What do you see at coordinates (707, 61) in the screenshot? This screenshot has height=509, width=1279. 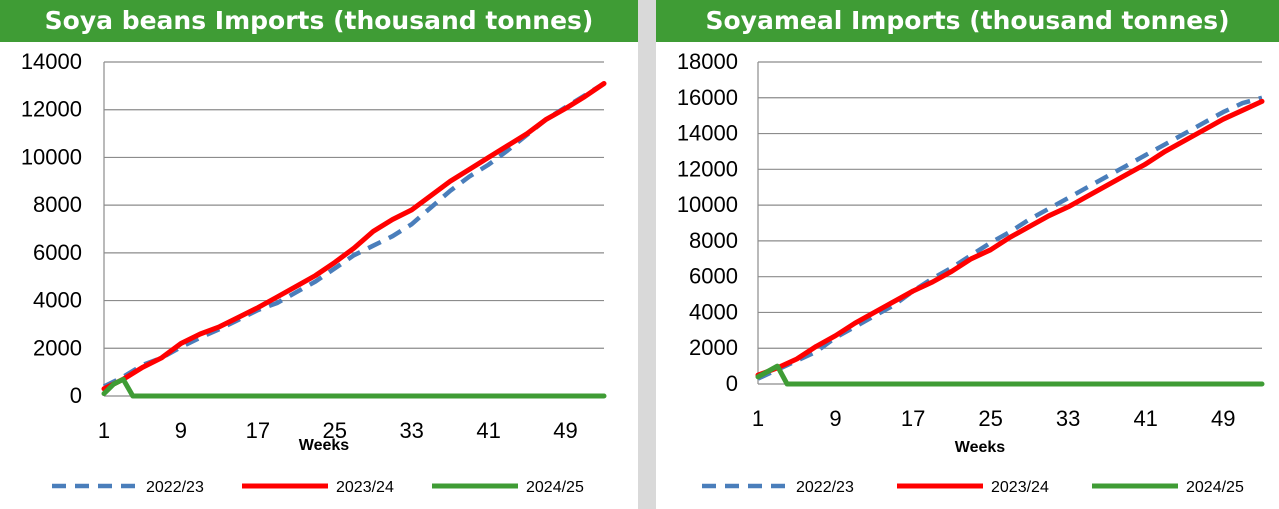 I see `y-tick-label: 18000` at bounding box center [707, 61].